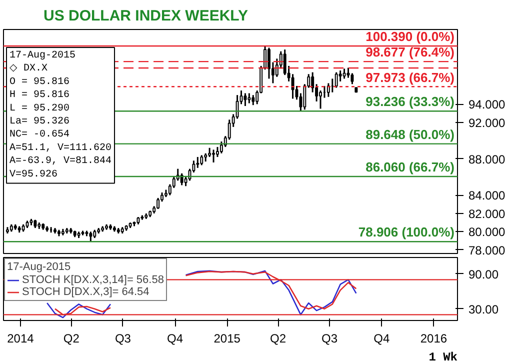 The height and width of the screenshot is (364, 519). I want to click on ref-line-label: 100.390 (0.0%), so click(410, 36).